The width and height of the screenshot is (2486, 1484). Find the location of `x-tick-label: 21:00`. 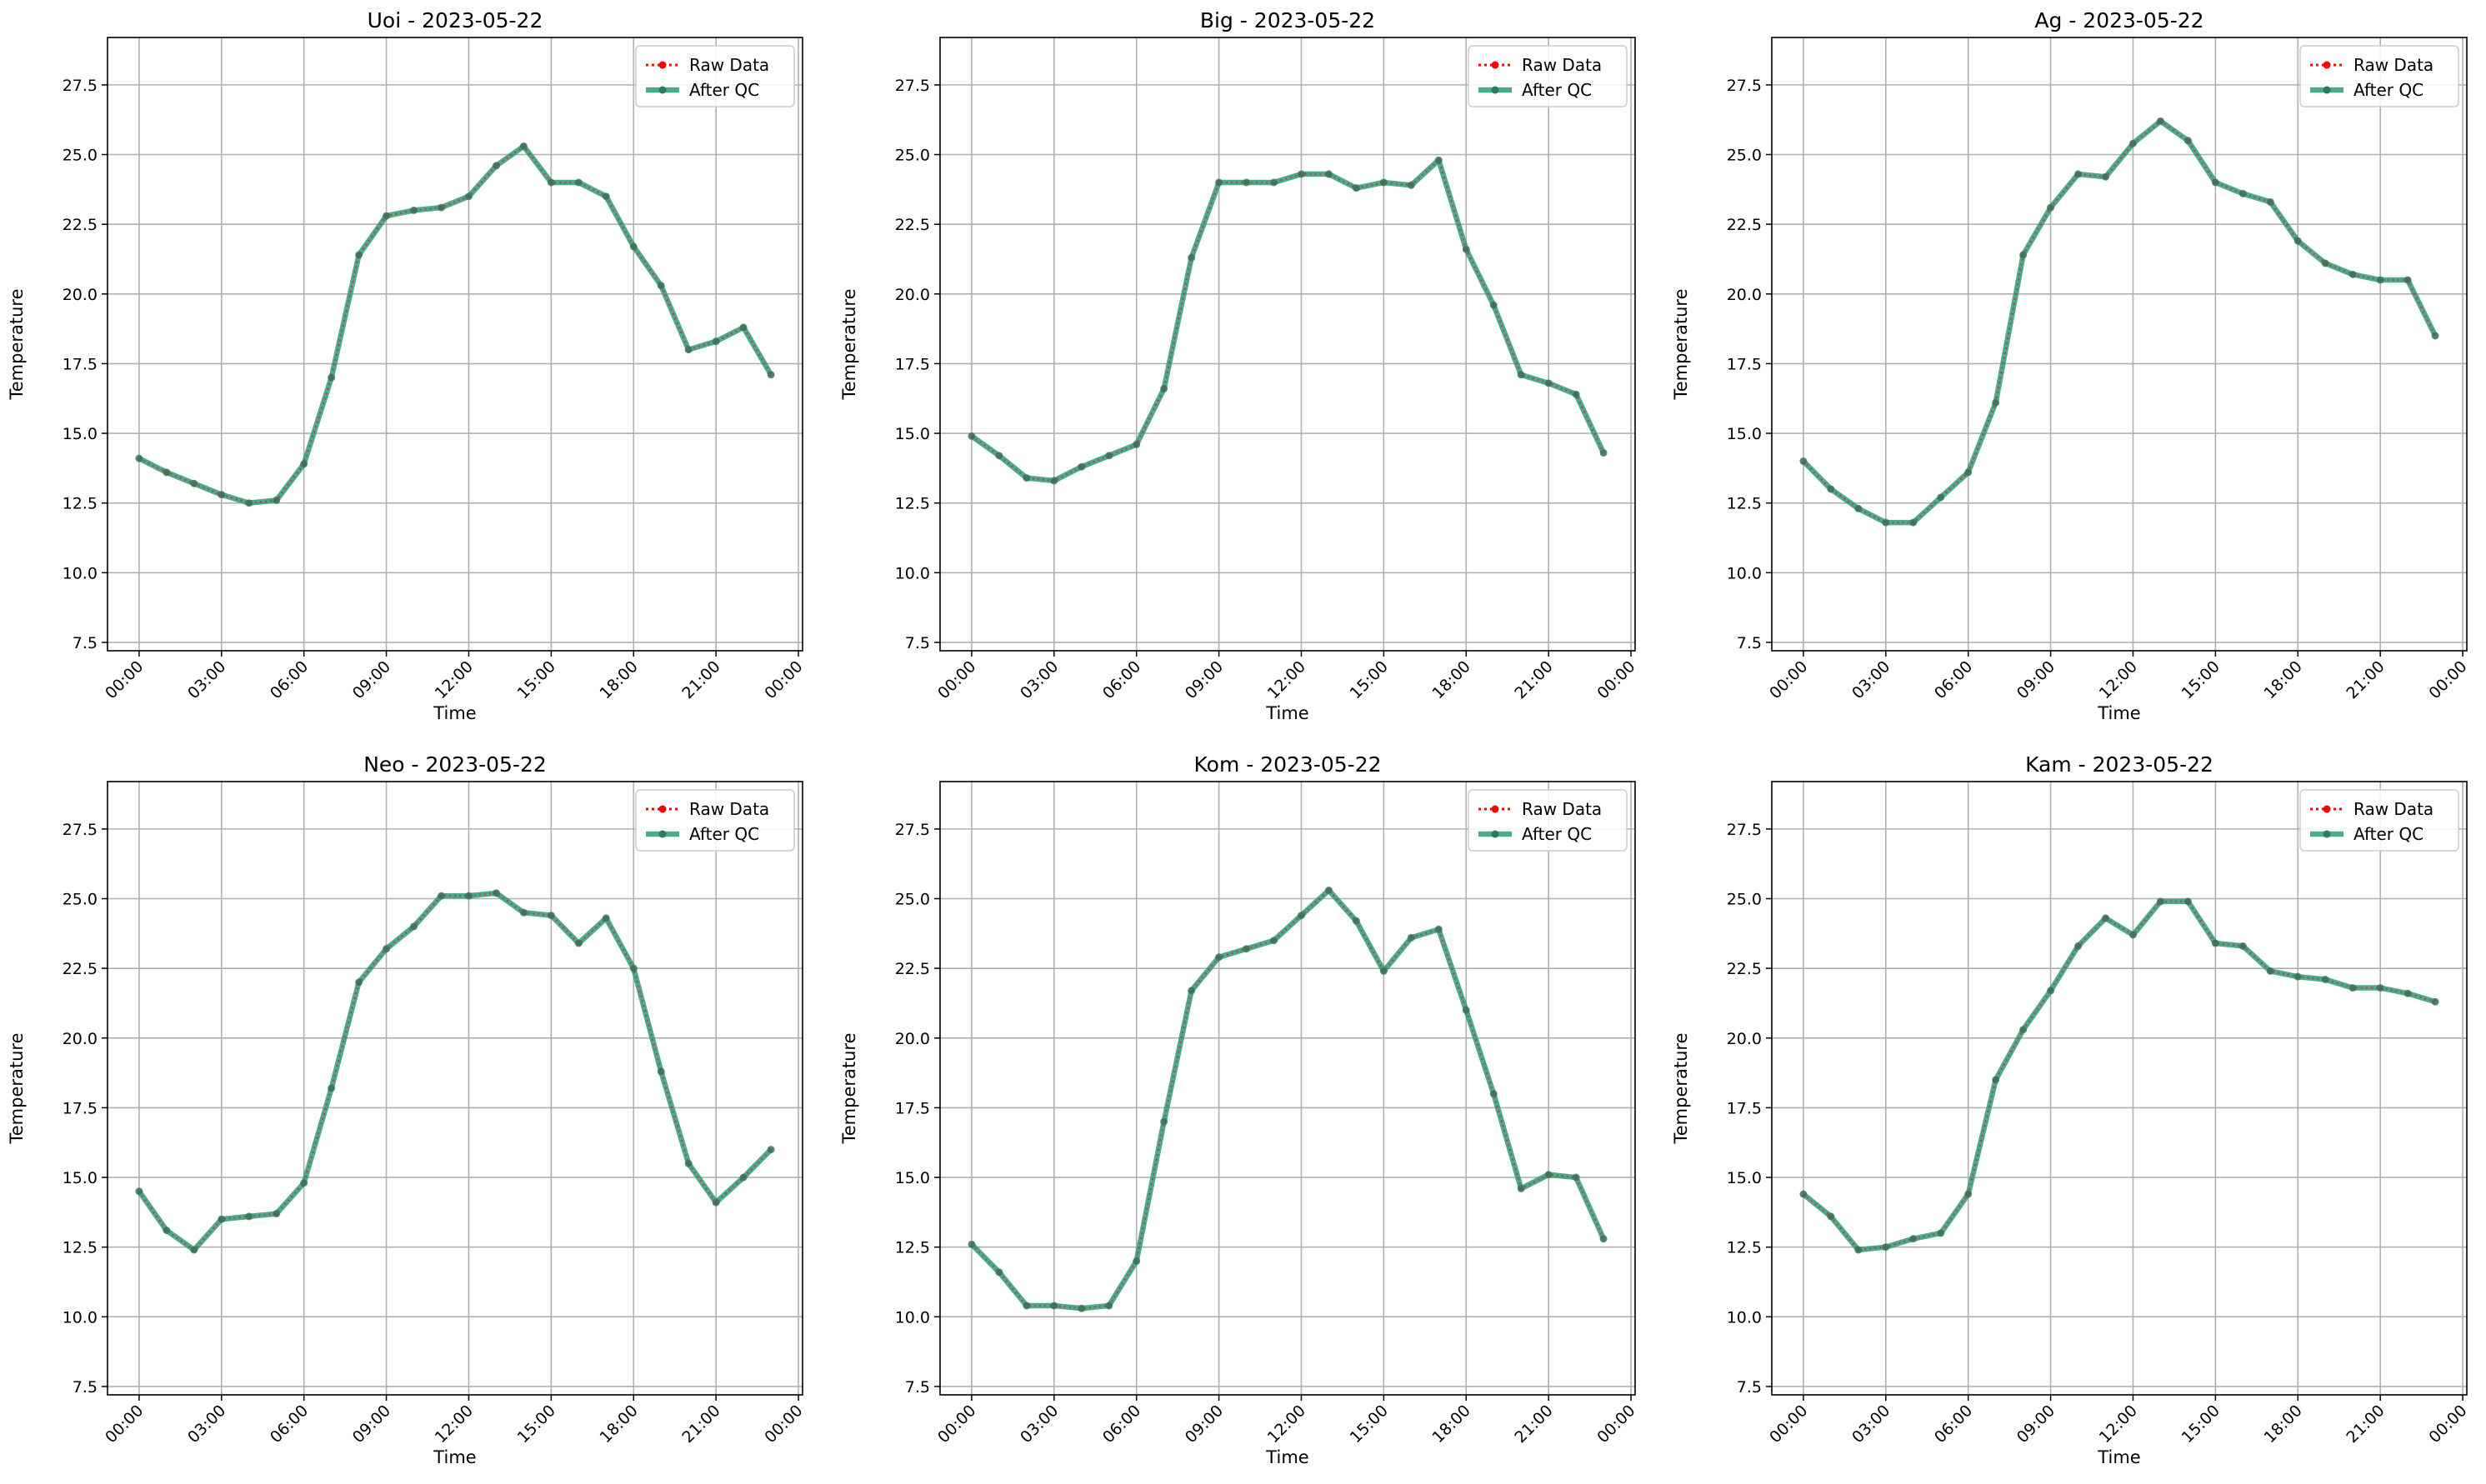

x-tick-label: 21:00 is located at coordinates (2365, 679).